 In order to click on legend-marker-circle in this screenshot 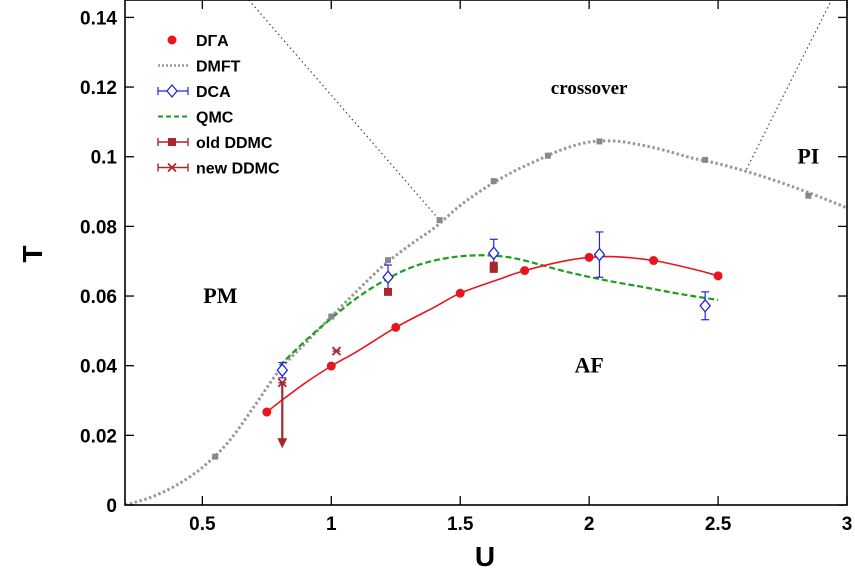, I will do `click(172, 40)`.